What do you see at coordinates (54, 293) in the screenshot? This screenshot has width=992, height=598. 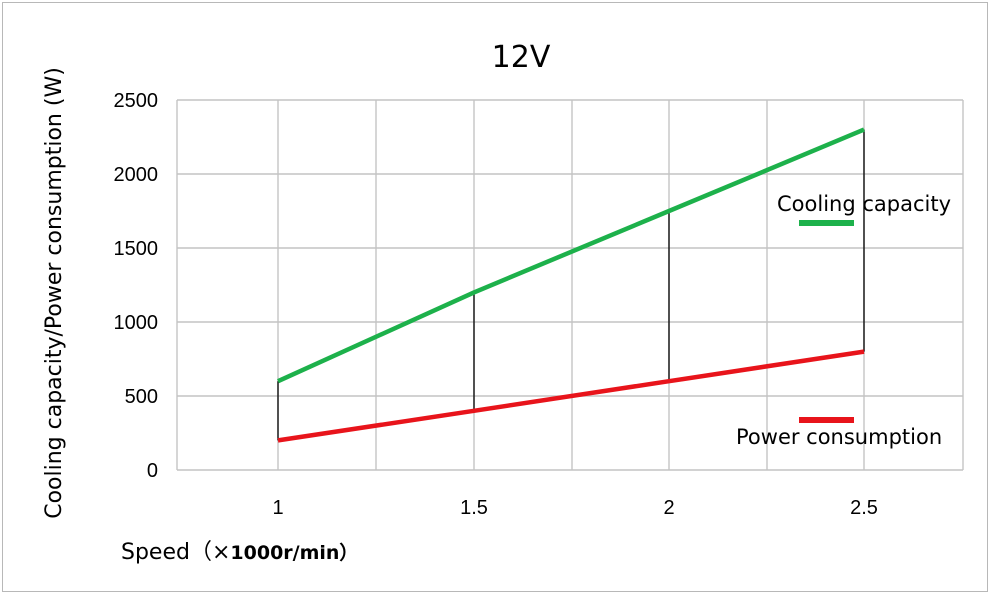 I see `y-axis-label: Cooling capacity/Power consumption (W)` at bounding box center [54, 293].